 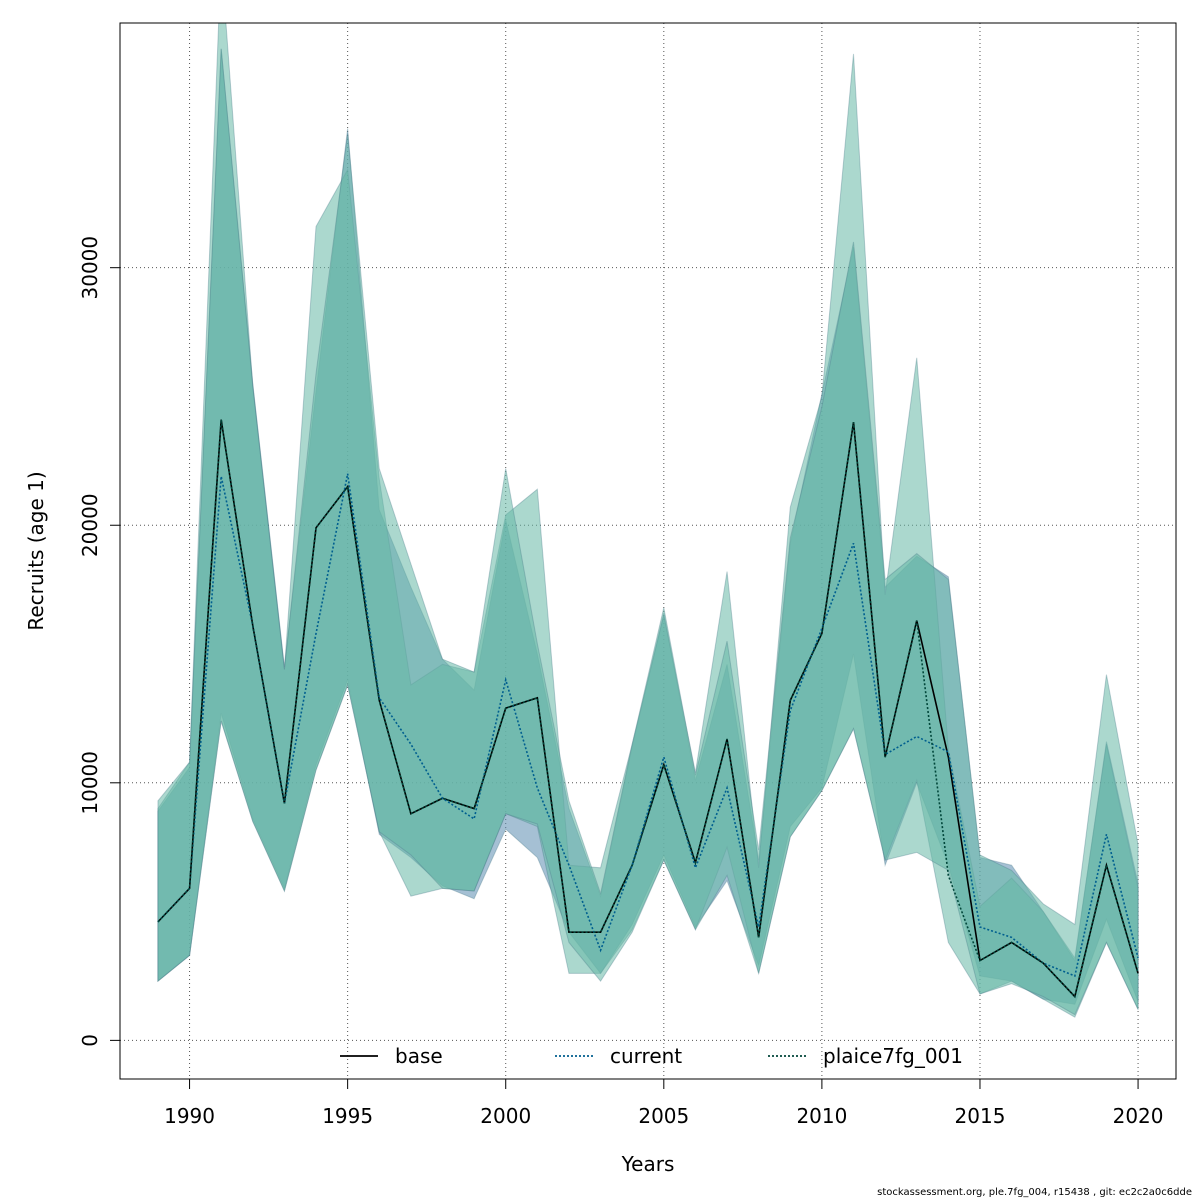 What do you see at coordinates (505, 1116) in the screenshot?
I see `x-tick-label: 2000` at bounding box center [505, 1116].